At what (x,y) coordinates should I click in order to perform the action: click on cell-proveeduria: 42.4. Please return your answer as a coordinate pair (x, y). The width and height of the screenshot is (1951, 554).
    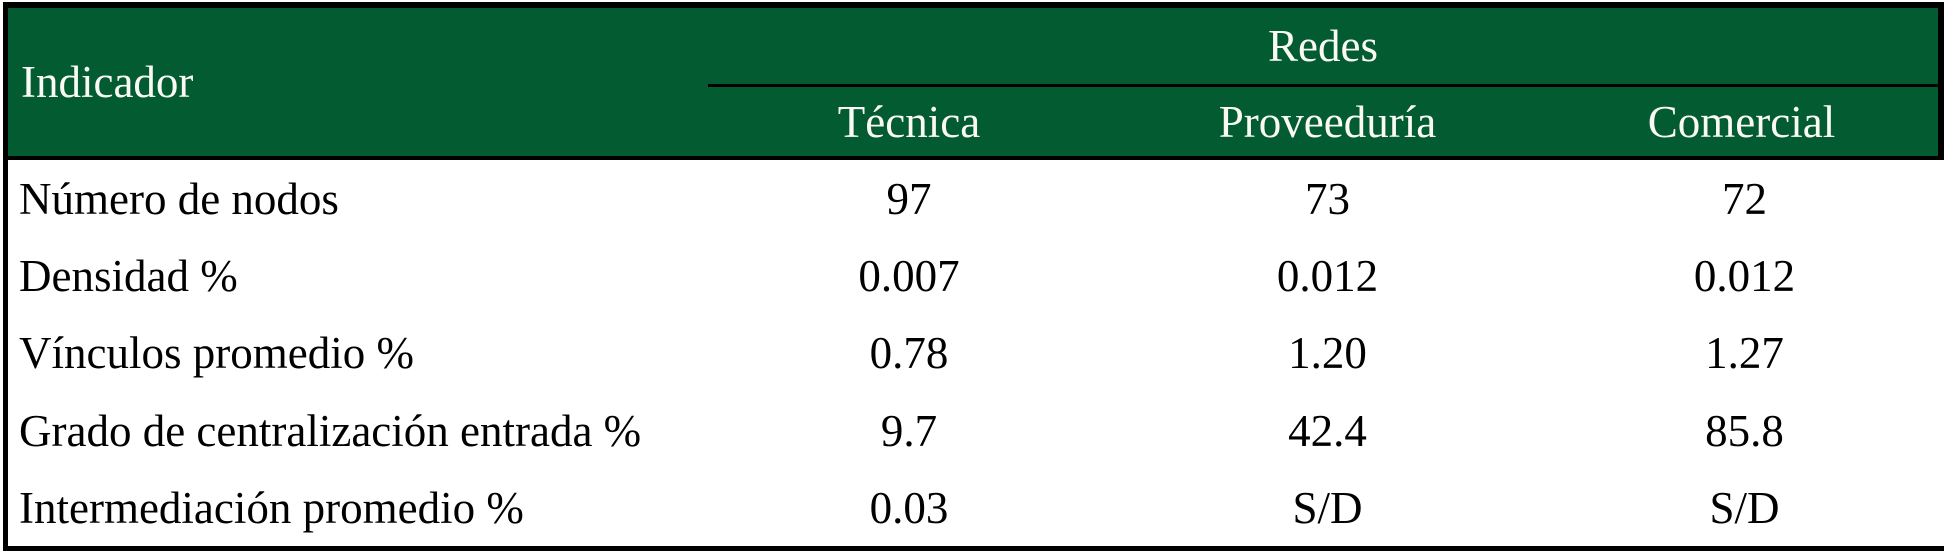
    Looking at the image, I should click on (1327, 430).